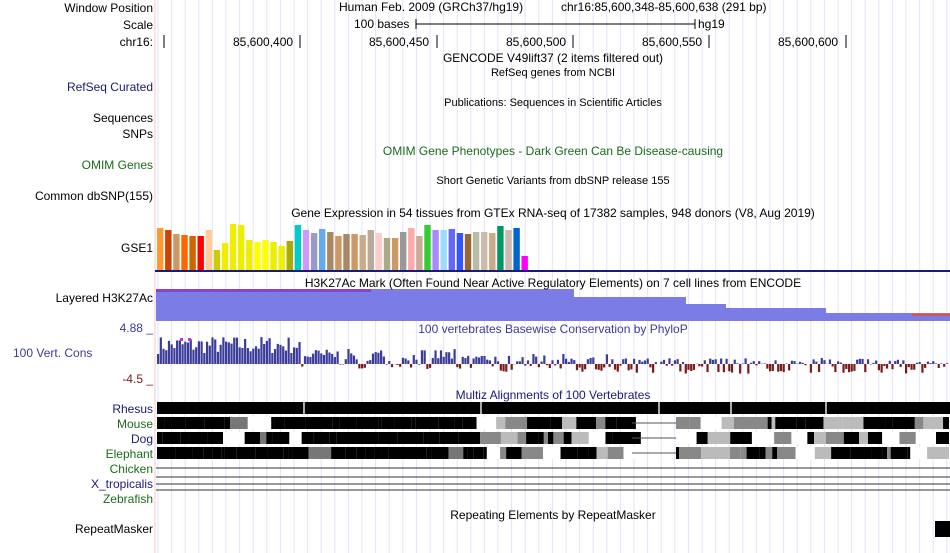 The width and height of the screenshot is (950, 553). What do you see at coordinates (553, 395) in the screenshot?
I see `multiz-track-title: Multiz Alignments of 100 Vertebrates` at bounding box center [553, 395].